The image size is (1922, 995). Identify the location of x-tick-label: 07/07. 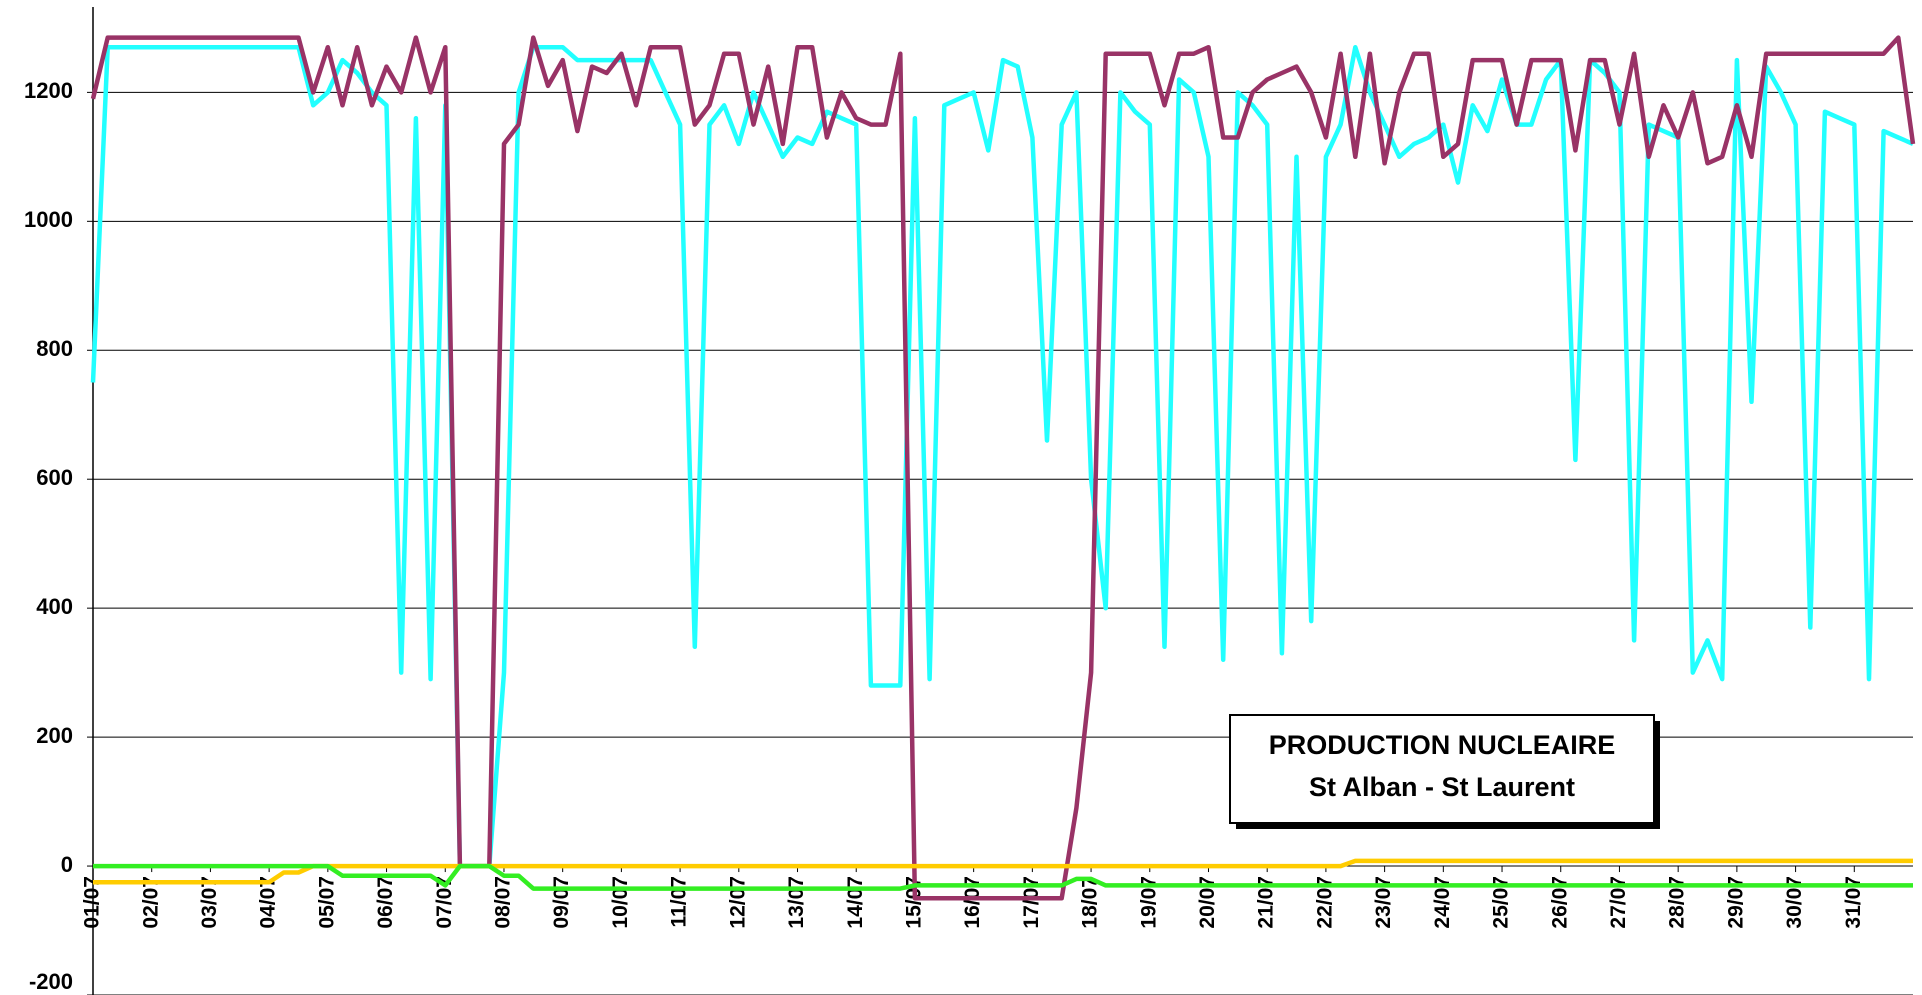
(444, 902).